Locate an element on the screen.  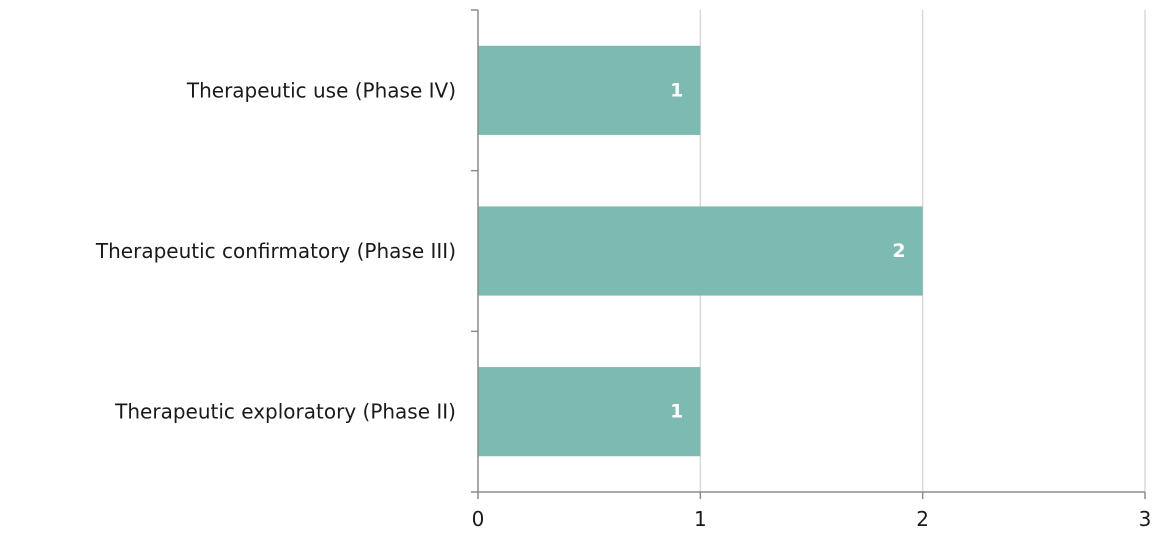
x-tick-label-3: 3 is located at coordinates (1145, 519).